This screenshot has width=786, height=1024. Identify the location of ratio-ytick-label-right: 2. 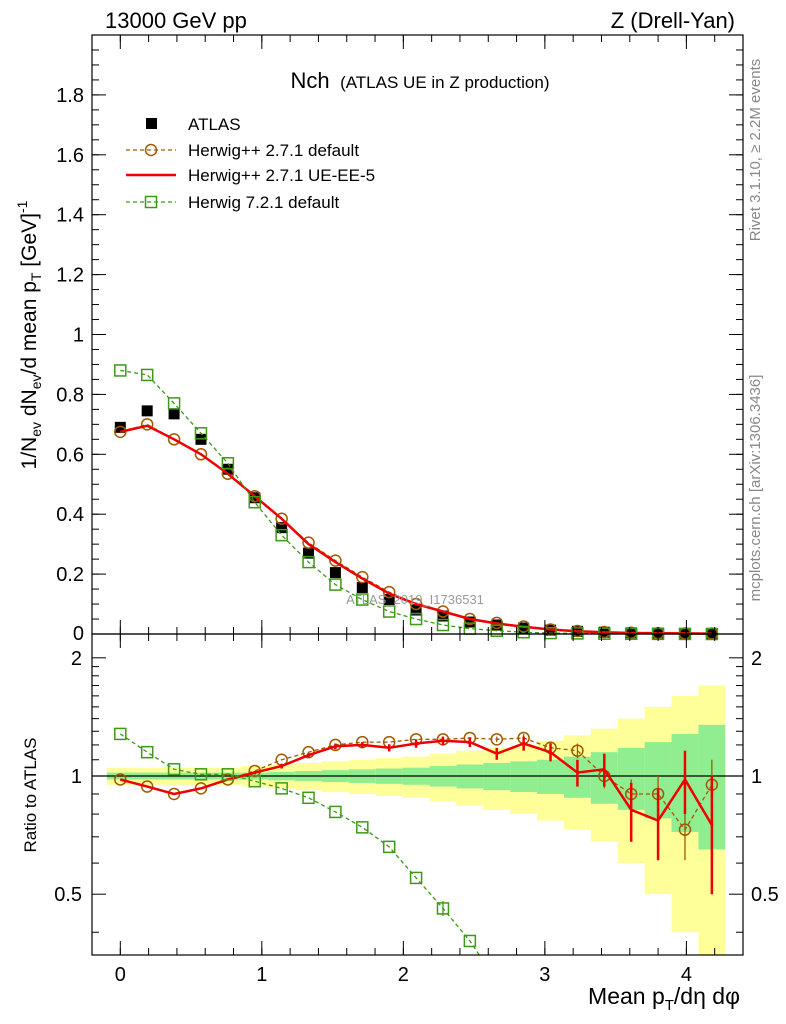
(756, 659).